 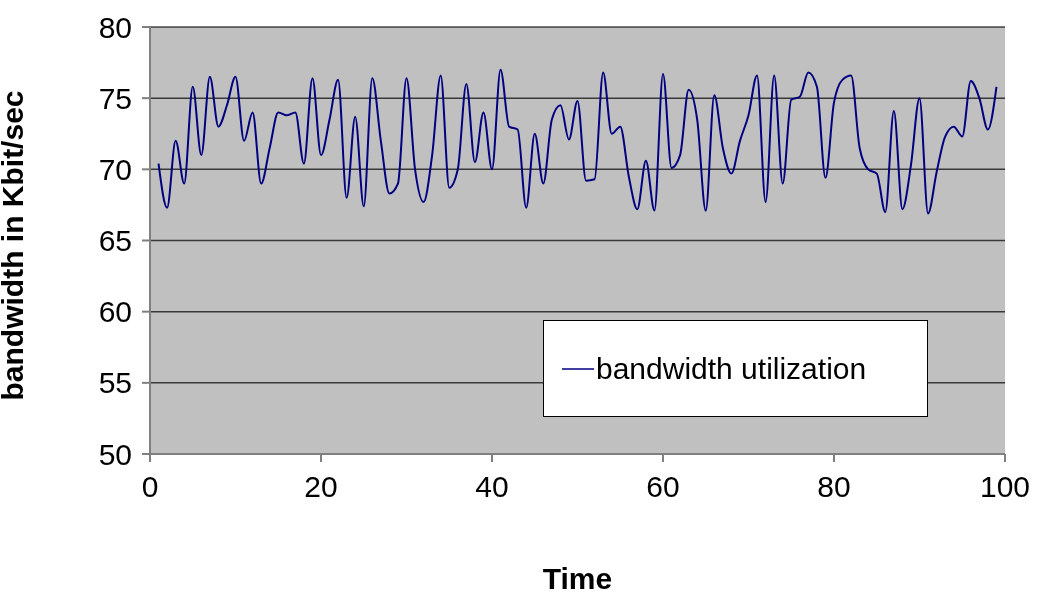 I want to click on x-tick-label: 80, so click(x=834, y=487).